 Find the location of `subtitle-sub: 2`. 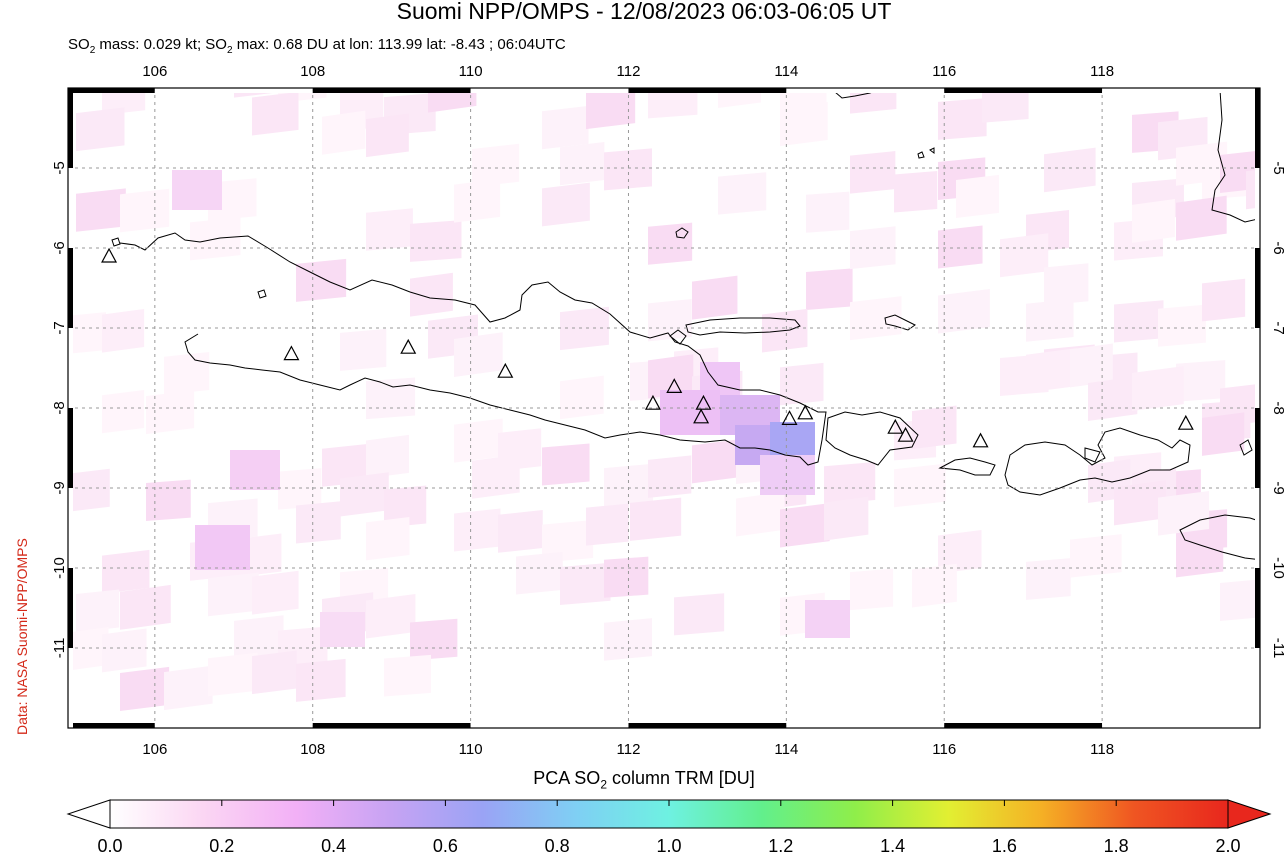

subtitle-sub: 2 is located at coordinates (92, 50).